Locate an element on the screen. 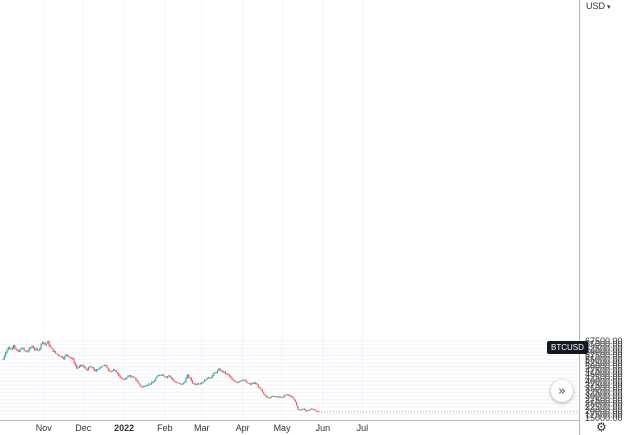 This screenshot has height=435, width=624. y-tick-label: 27500.00 is located at coordinates (604, 400).